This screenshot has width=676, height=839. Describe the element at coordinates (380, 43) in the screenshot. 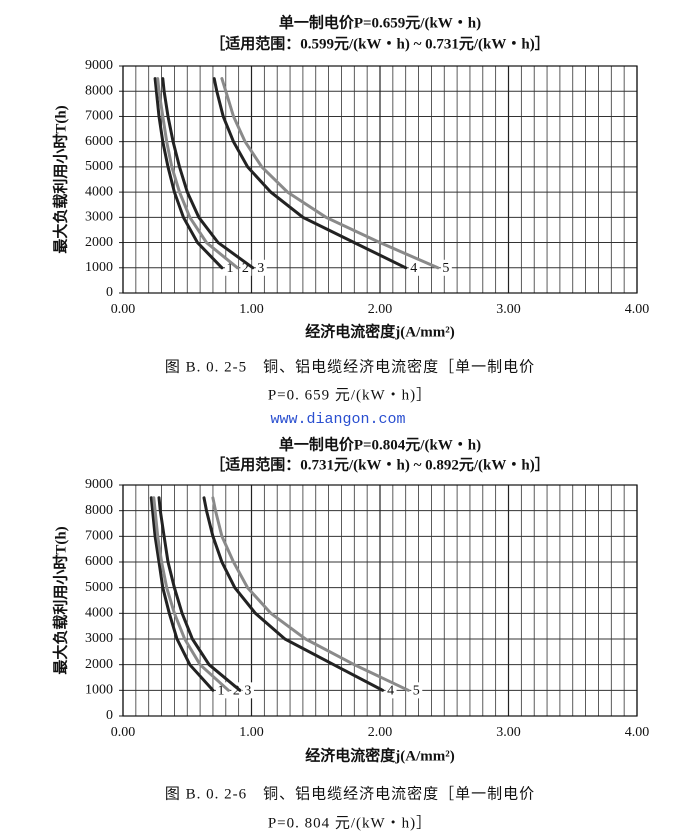

I see `chart-subtitle: ［适用范围：0.599元/(kW・h) ~ 0.731元/(kW・h)］` at that location.